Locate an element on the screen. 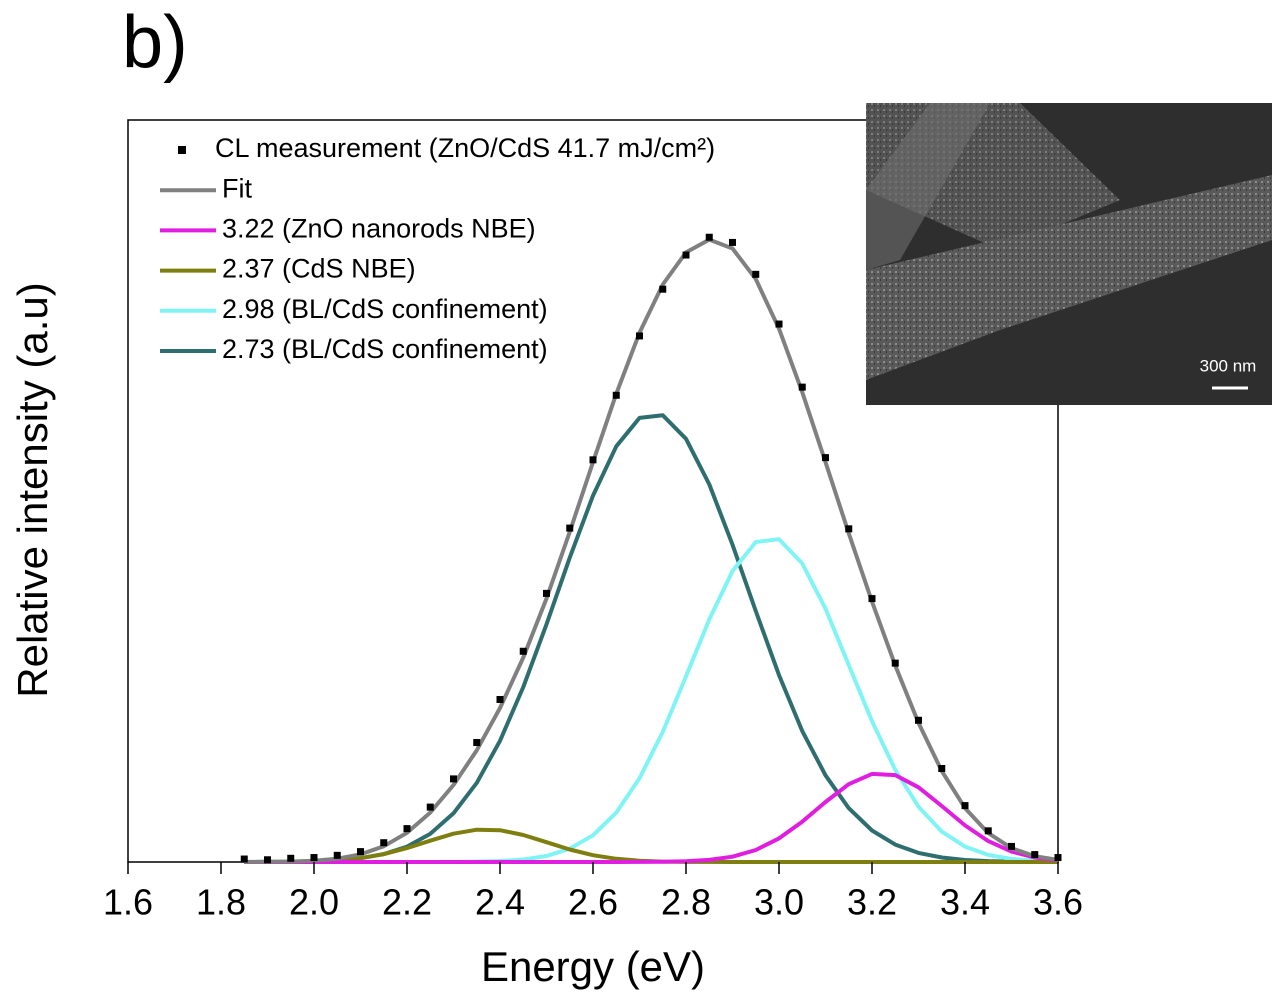  x-tick-label: 1.6 is located at coordinates (128, 902).